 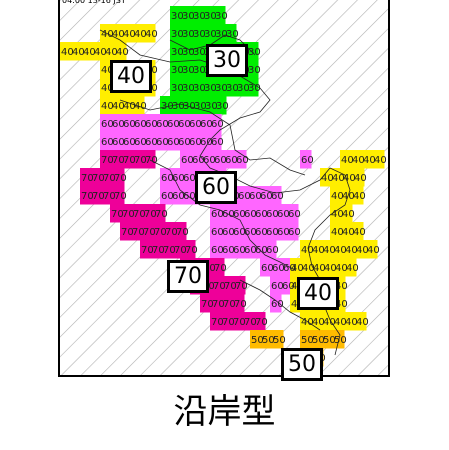 I want to click on zone-label-40-east: 40, so click(x=318, y=293).